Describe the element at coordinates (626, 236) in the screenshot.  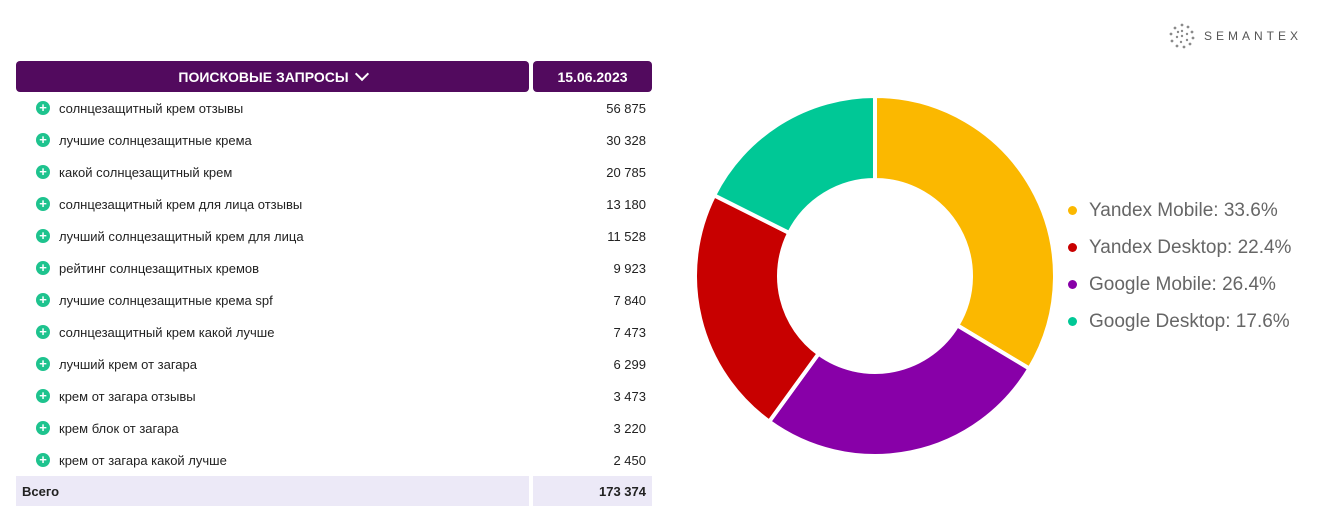
I see `query-count: 11 528` at that location.